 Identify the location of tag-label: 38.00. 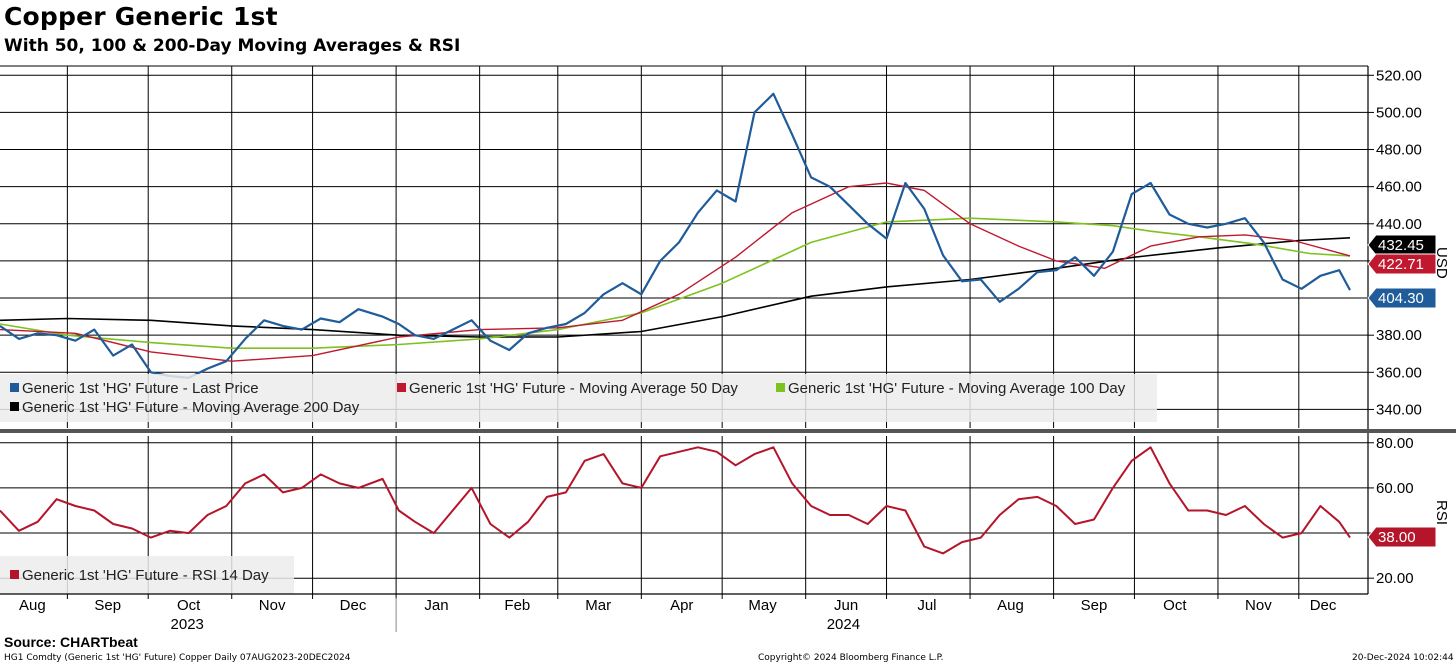
(1397, 537).